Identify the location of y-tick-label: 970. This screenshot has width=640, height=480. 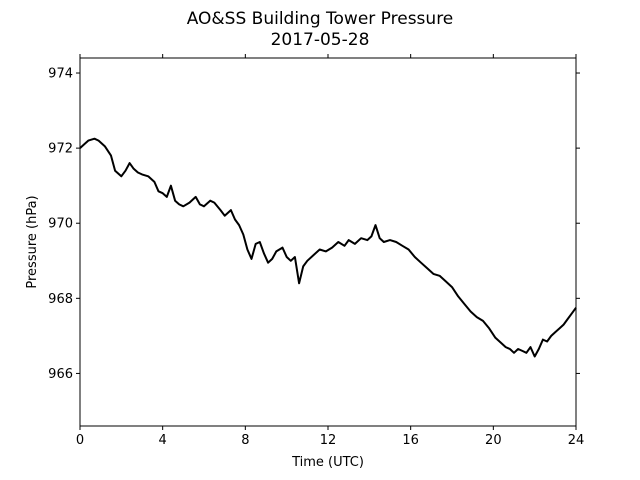
(60, 224).